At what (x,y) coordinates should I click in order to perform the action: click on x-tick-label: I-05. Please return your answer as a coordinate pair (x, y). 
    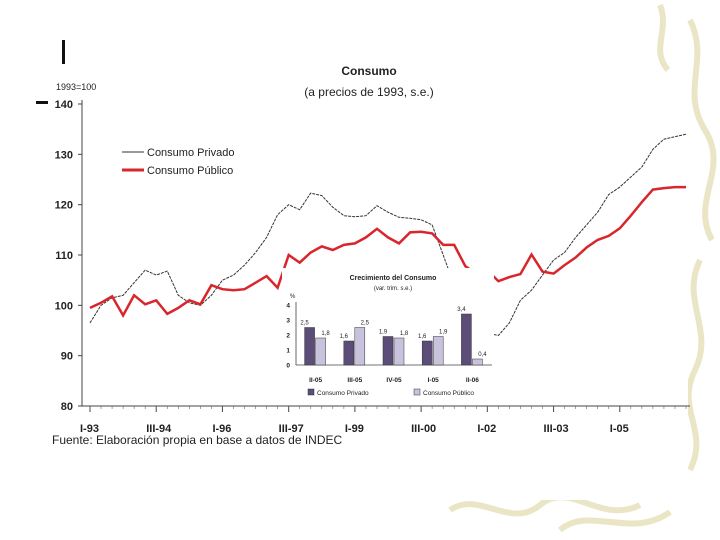
    Looking at the image, I should click on (619, 429).